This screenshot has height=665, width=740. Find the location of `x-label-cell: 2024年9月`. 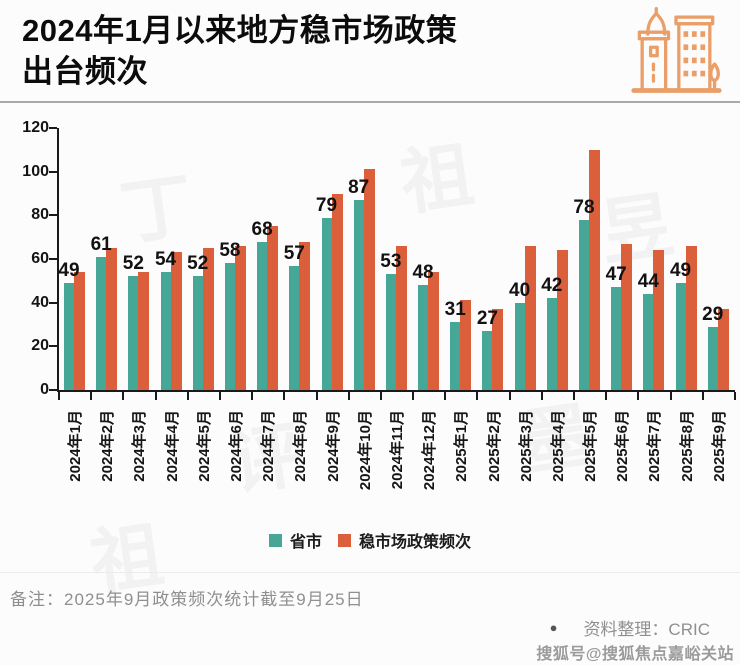

x-label-cell: 2024年9月 is located at coordinates (331, 461).